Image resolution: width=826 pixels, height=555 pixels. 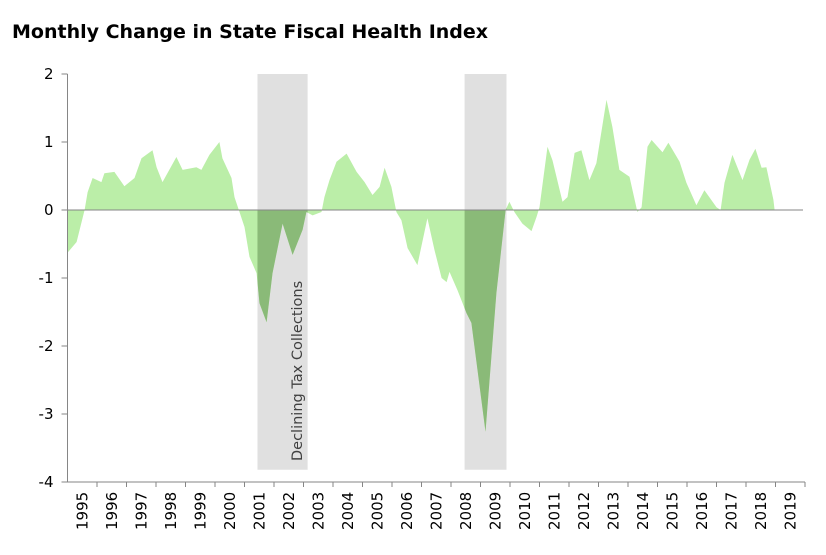 What do you see at coordinates (731, 511) in the screenshot?
I see `x-tick-label: 2017` at bounding box center [731, 511].